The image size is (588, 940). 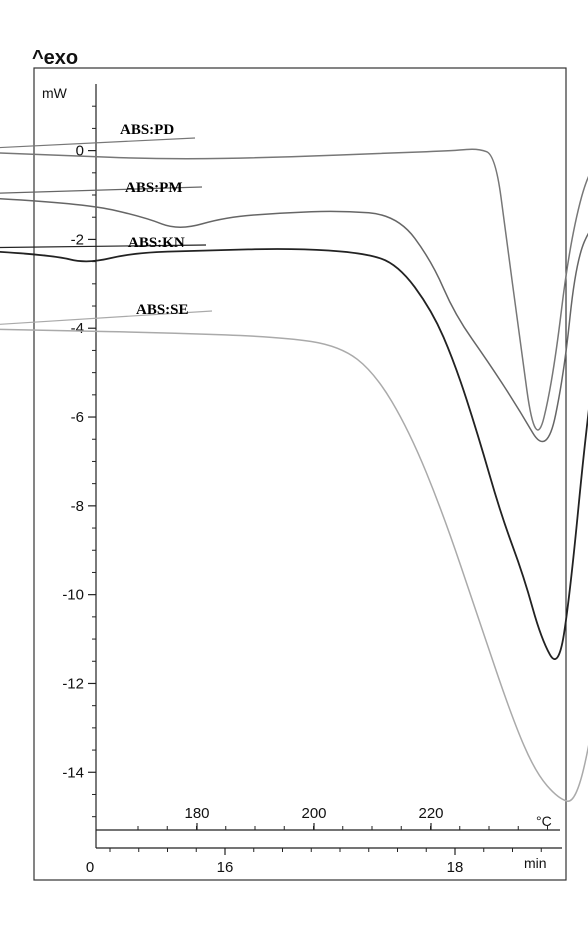 What do you see at coordinates (77, 417) in the screenshot?
I see `y-tick-label: -6` at bounding box center [77, 417].